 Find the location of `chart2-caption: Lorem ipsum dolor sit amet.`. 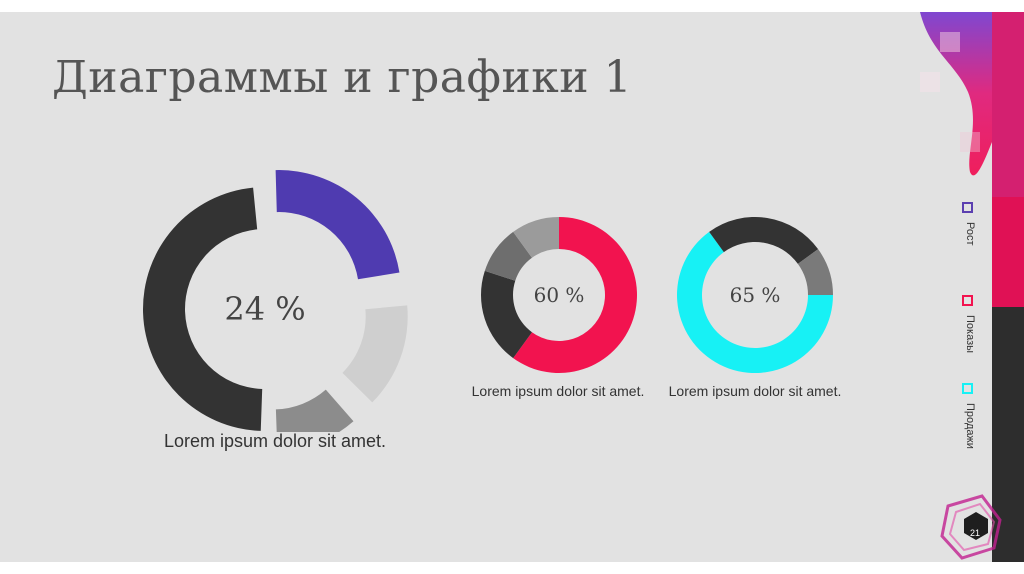

chart2-caption: Lorem ipsum dolor sit amet. is located at coordinates (558, 391).